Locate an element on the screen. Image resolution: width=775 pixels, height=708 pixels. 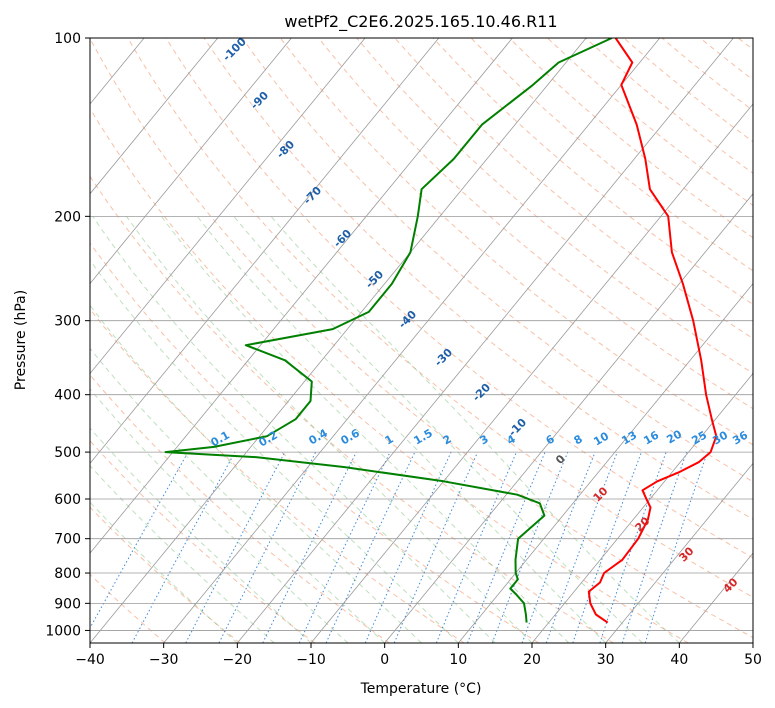
x-tick-label: 50 is located at coordinates (753, 660).